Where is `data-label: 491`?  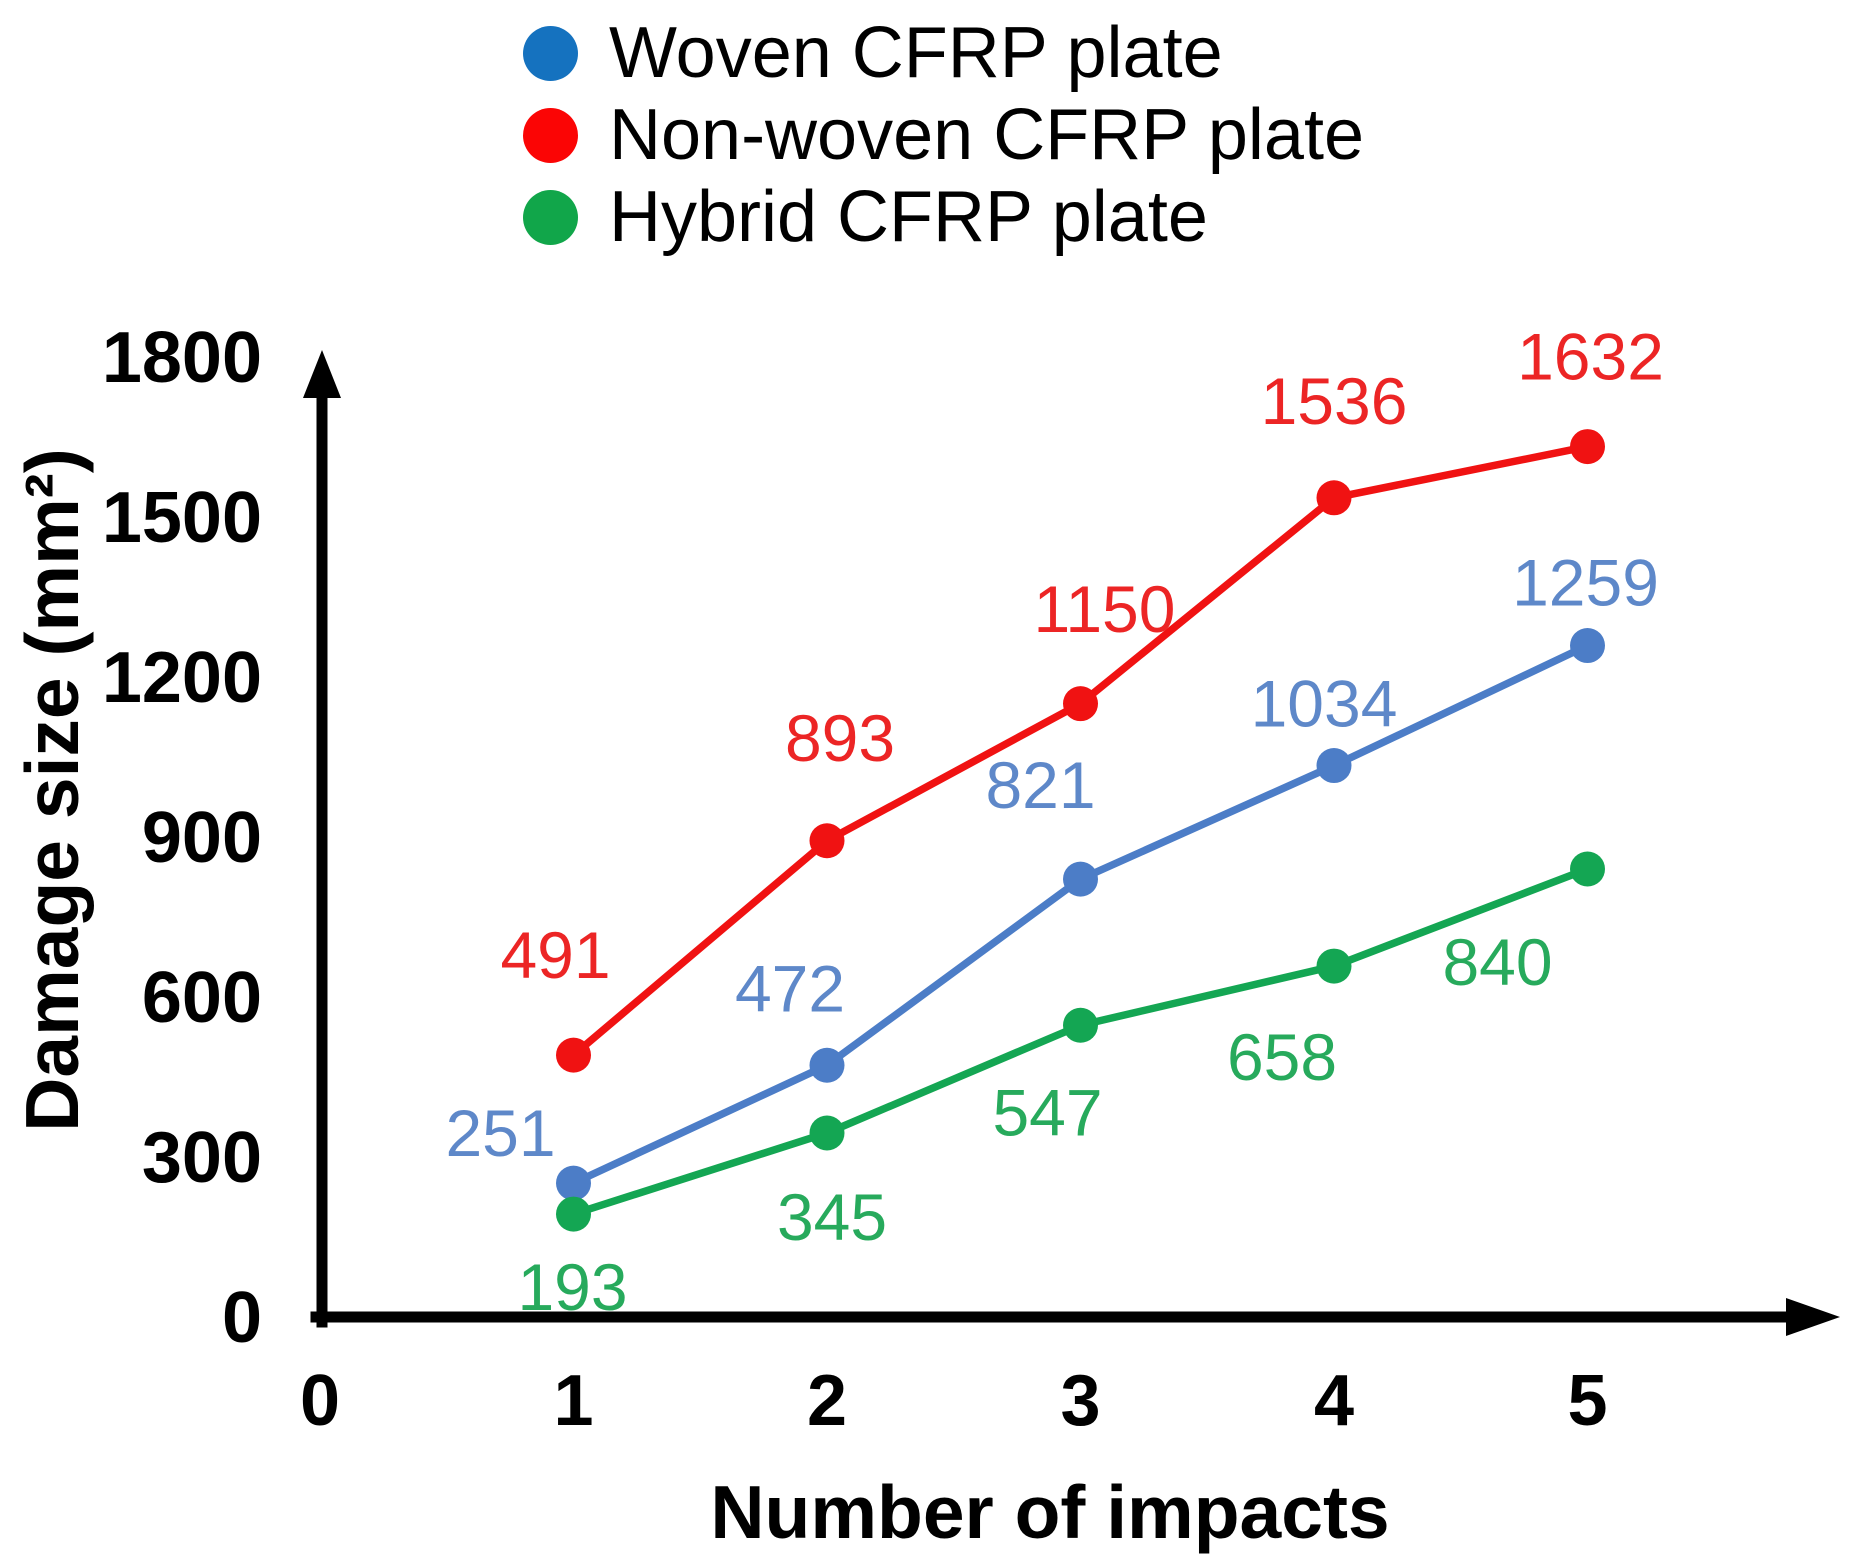
data-label: 491 is located at coordinates (555, 955).